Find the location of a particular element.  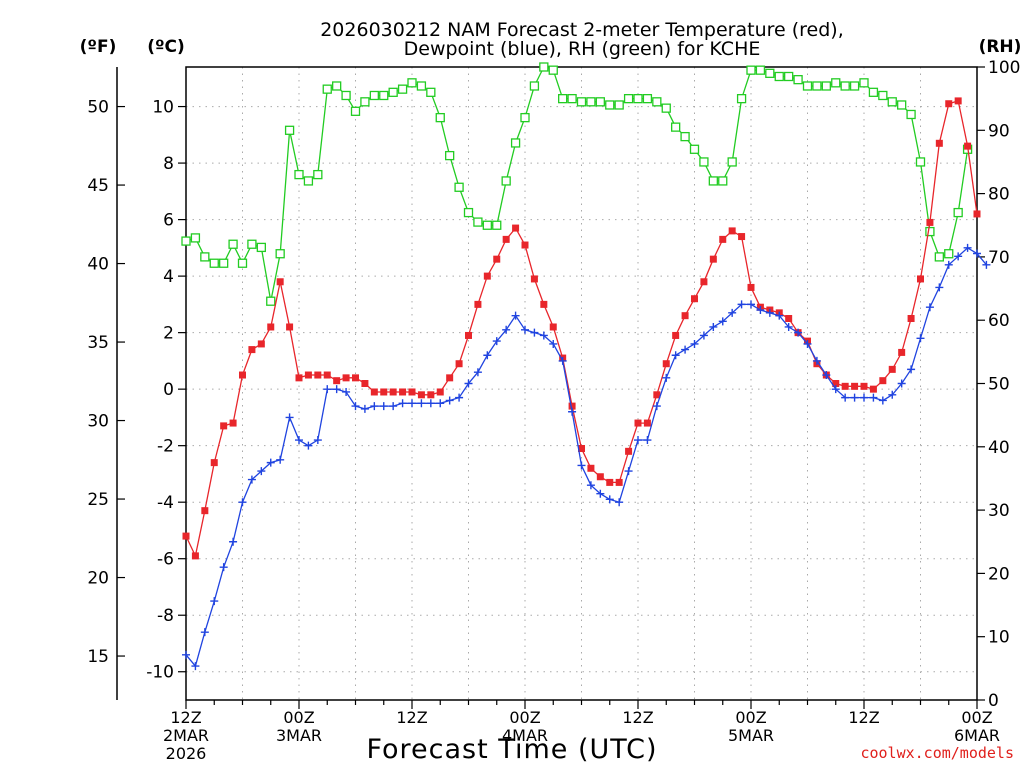

credit-link: coolwx.com/models is located at coordinates (937, 753).